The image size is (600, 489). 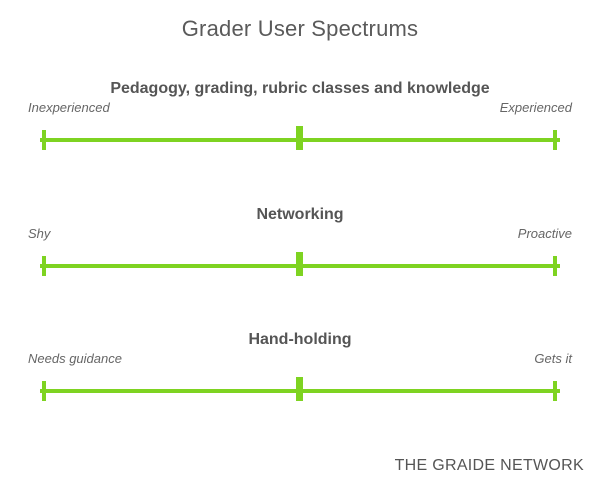 What do you see at coordinates (300, 339) in the screenshot?
I see `spectrum-title: Hand-holding` at bounding box center [300, 339].